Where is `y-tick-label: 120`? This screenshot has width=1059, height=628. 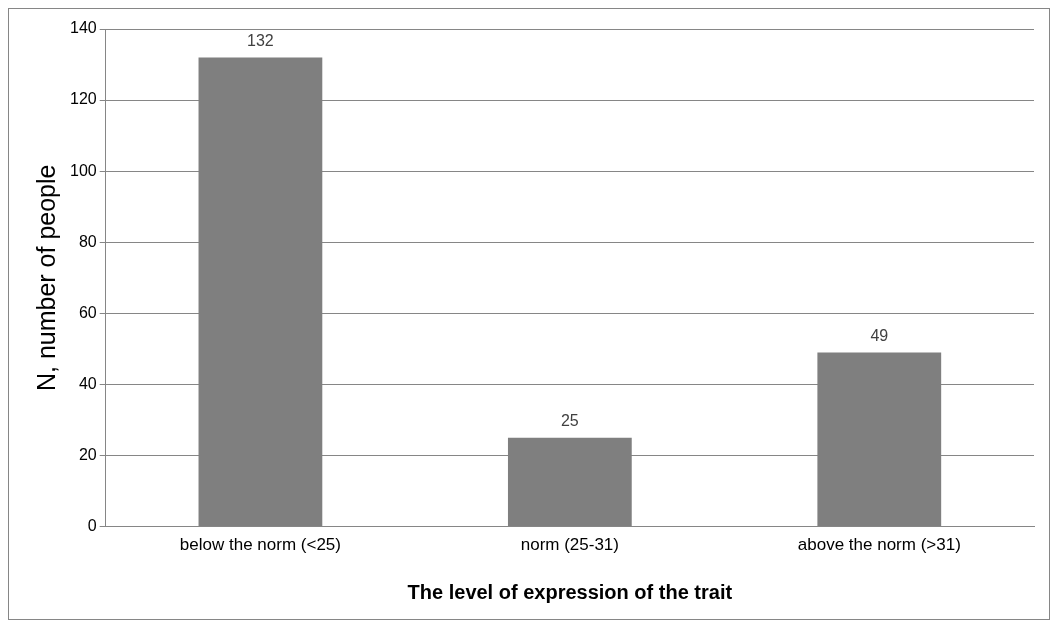 y-tick-label: 120 is located at coordinates (83, 99).